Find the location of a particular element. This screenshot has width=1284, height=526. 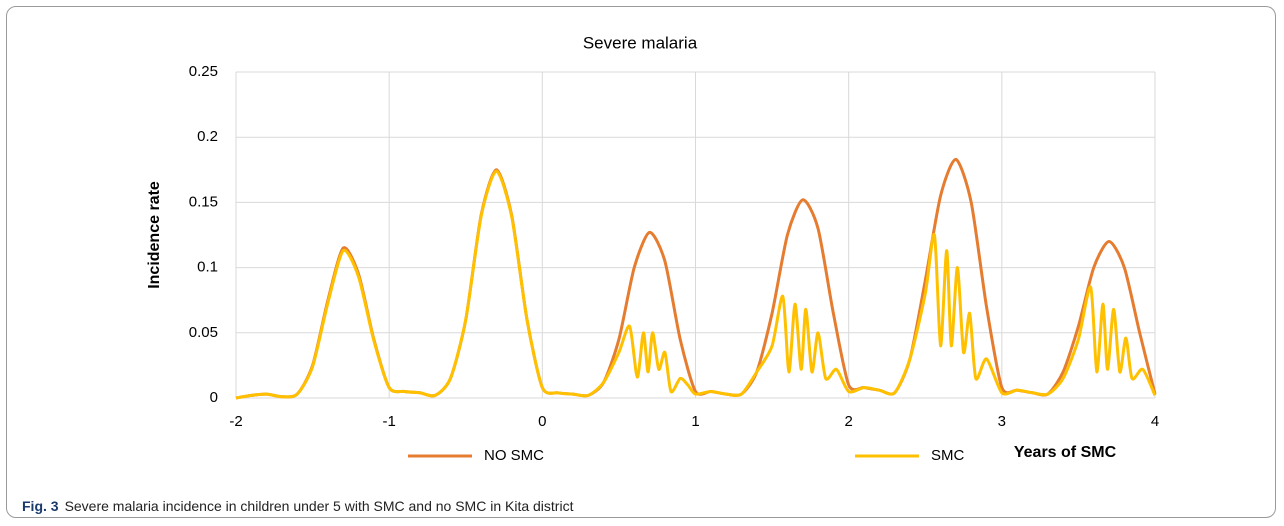

y-tick-label: 0.05 is located at coordinates (203, 332).